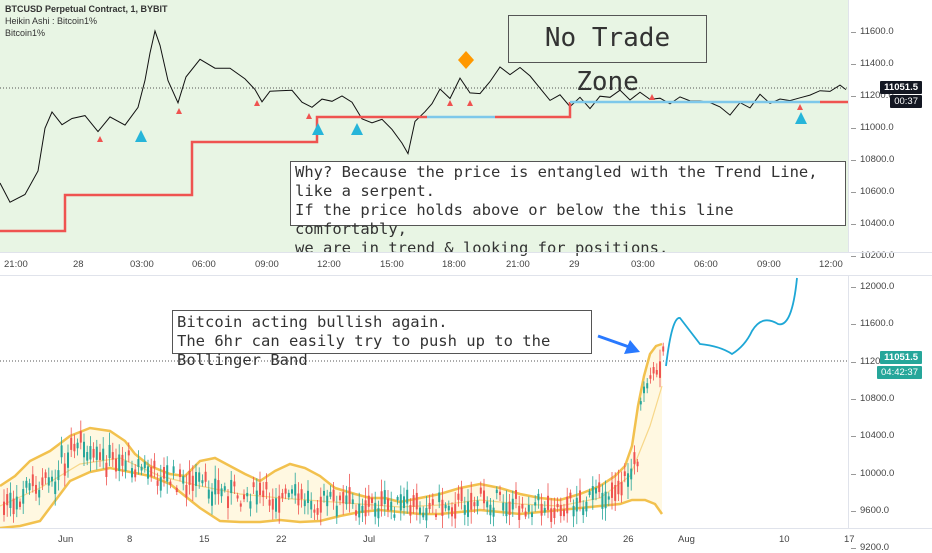 Image resolution: width=932 pixels, height=553 pixels. I want to click on top-price-tick: 11200.0, so click(872, 95).